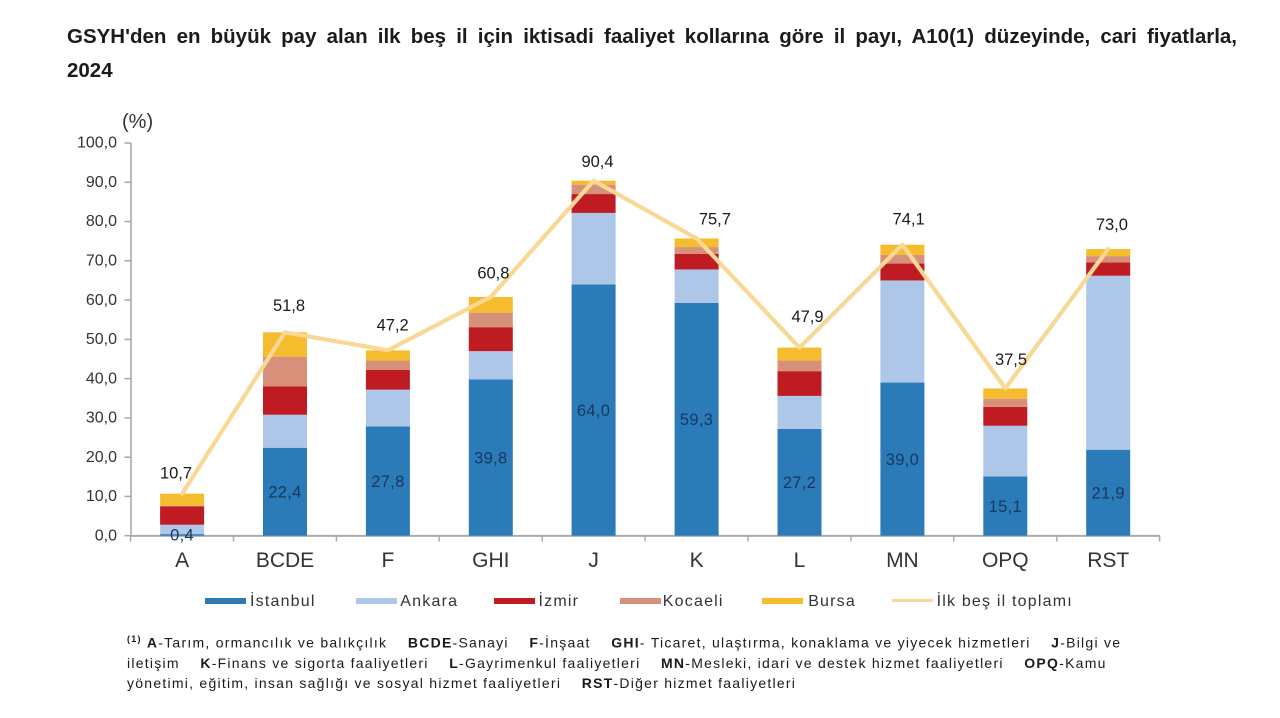 The image size is (1280, 718). Describe the element at coordinates (101, 339) in the screenshot. I see `svg-text: 50,0` at that location.